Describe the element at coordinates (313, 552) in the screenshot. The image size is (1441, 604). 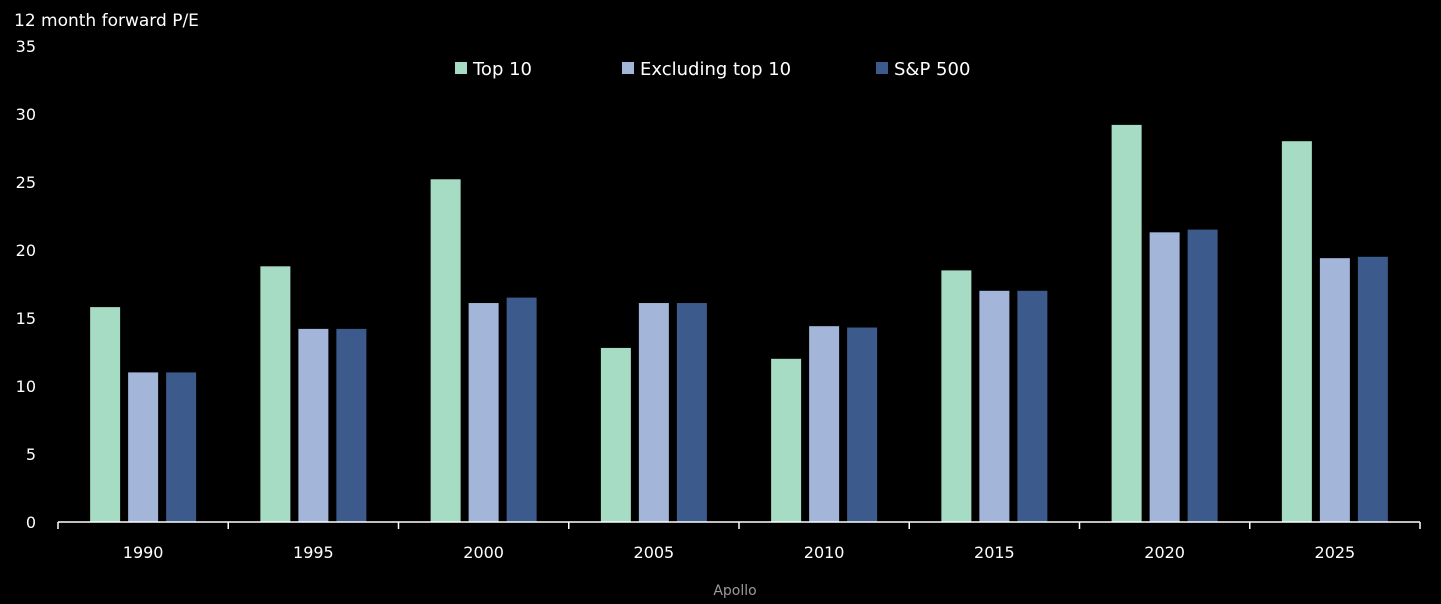
I see `x-tick-label: 1995` at that location.